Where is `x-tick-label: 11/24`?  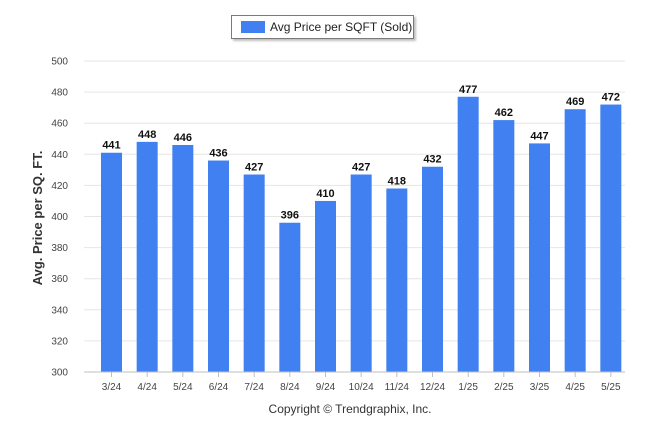 x-tick-label: 11/24 is located at coordinates (397, 387).